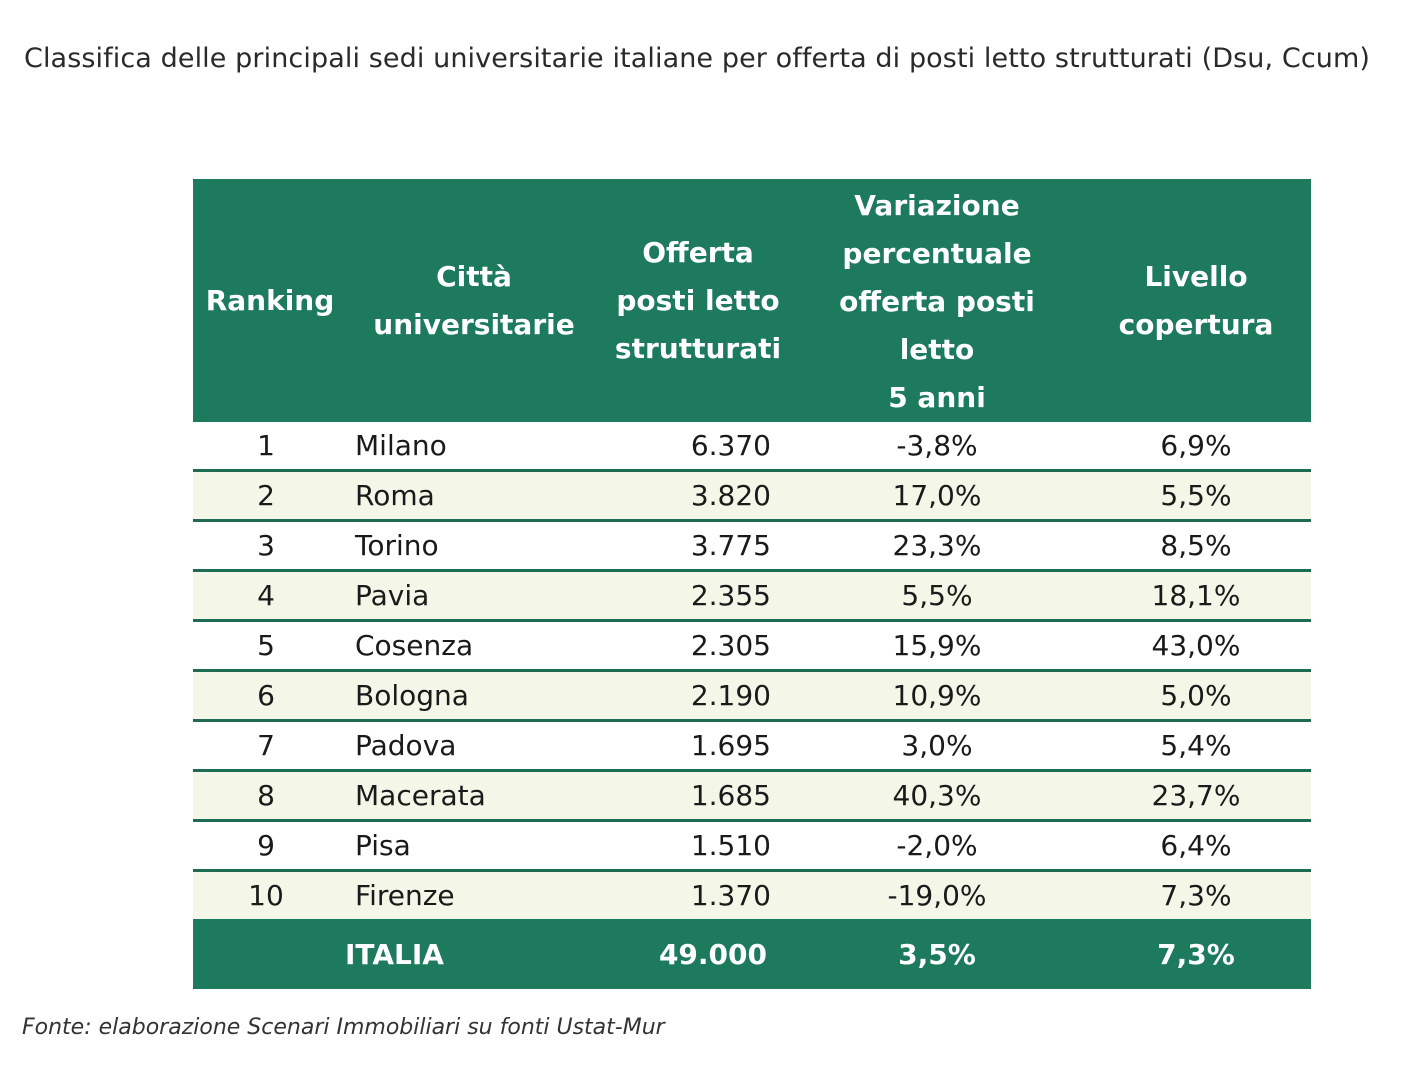 The image size is (1411, 1080). I want to click on table-row: 4 Pavia 2.355 5,5% 18,1%, so click(752, 596).